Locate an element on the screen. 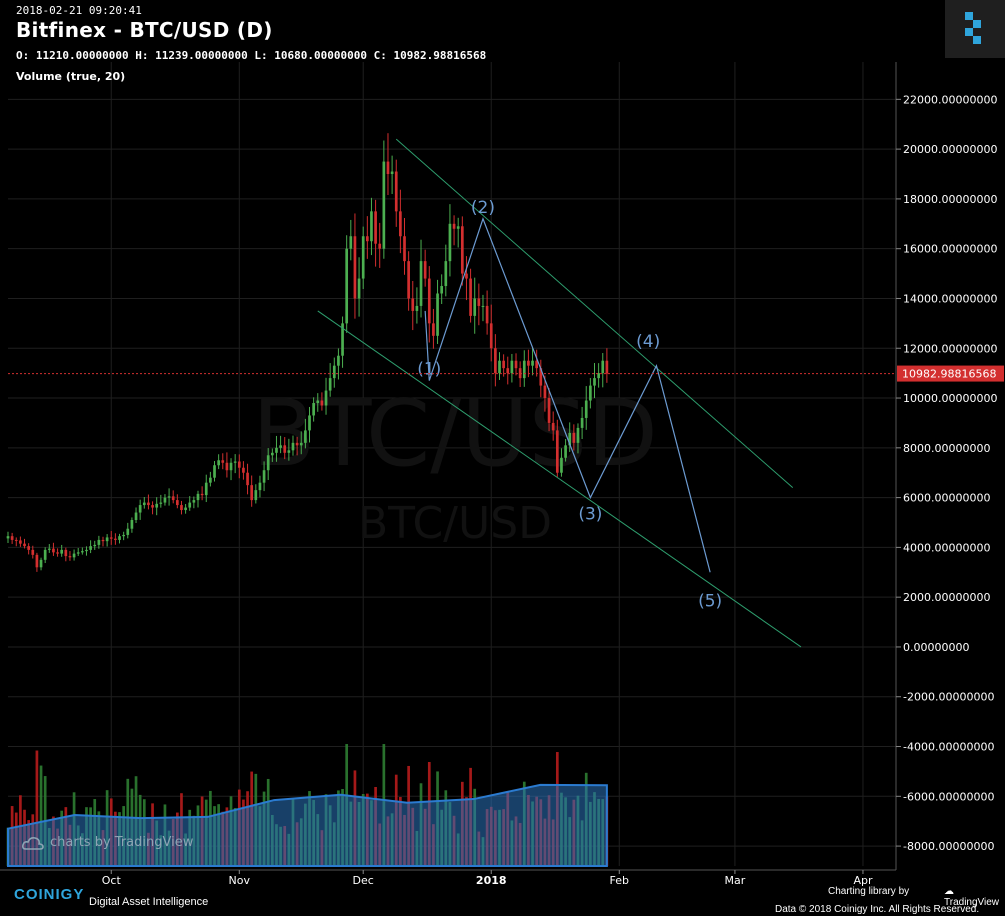 Image resolution: width=1005 pixels, height=916 pixels. x-tick-label: Nov is located at coordinates (240, 880).